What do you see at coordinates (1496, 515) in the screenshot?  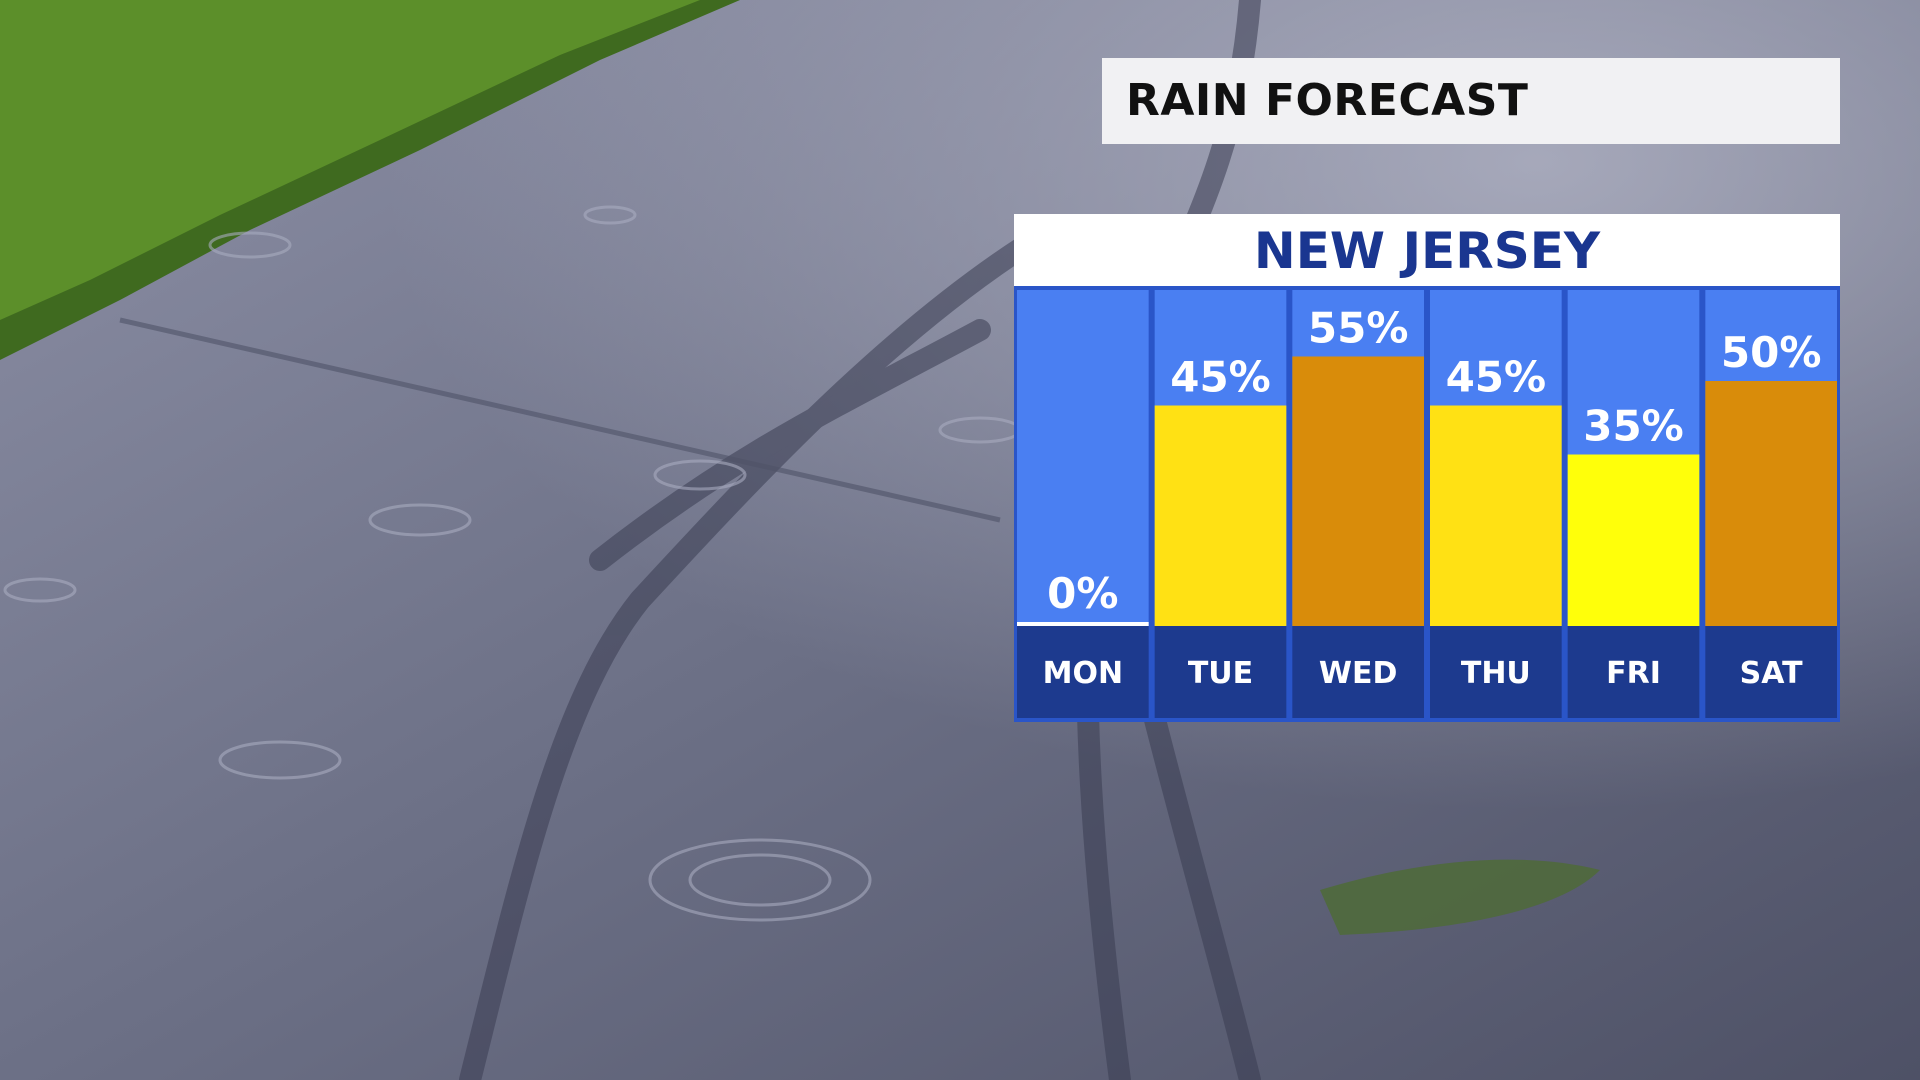 I see `bar-thu` at bounding box center [1496, 515].